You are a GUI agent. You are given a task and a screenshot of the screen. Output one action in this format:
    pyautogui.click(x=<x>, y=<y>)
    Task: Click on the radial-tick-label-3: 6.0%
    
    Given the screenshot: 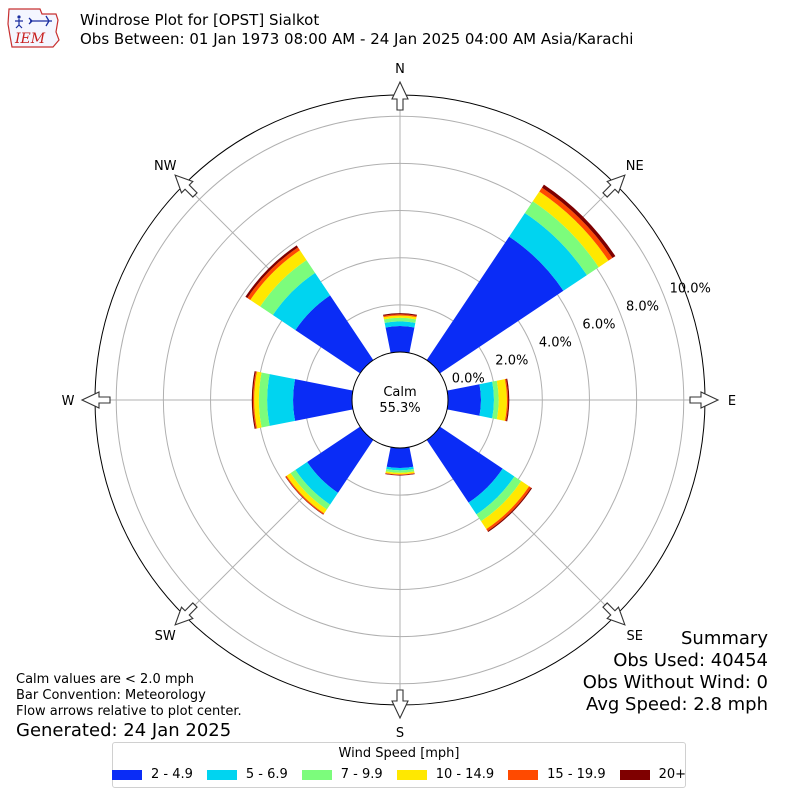 What is the action you would take?
    pyautogui.click(x=598, y=324)
    